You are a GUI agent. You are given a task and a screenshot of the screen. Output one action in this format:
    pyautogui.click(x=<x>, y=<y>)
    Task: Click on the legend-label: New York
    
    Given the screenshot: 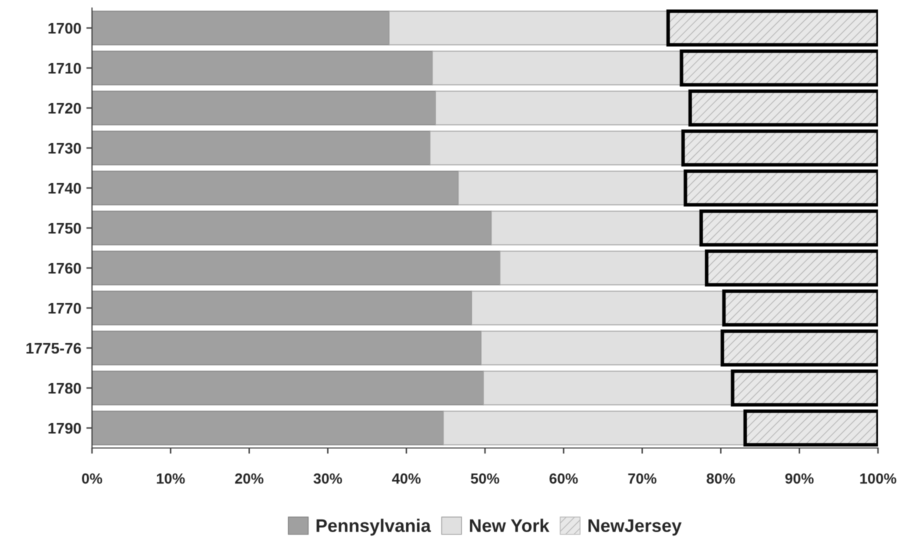 What is the action you would take?
    pyautogui.click(x=510, y=525)
    